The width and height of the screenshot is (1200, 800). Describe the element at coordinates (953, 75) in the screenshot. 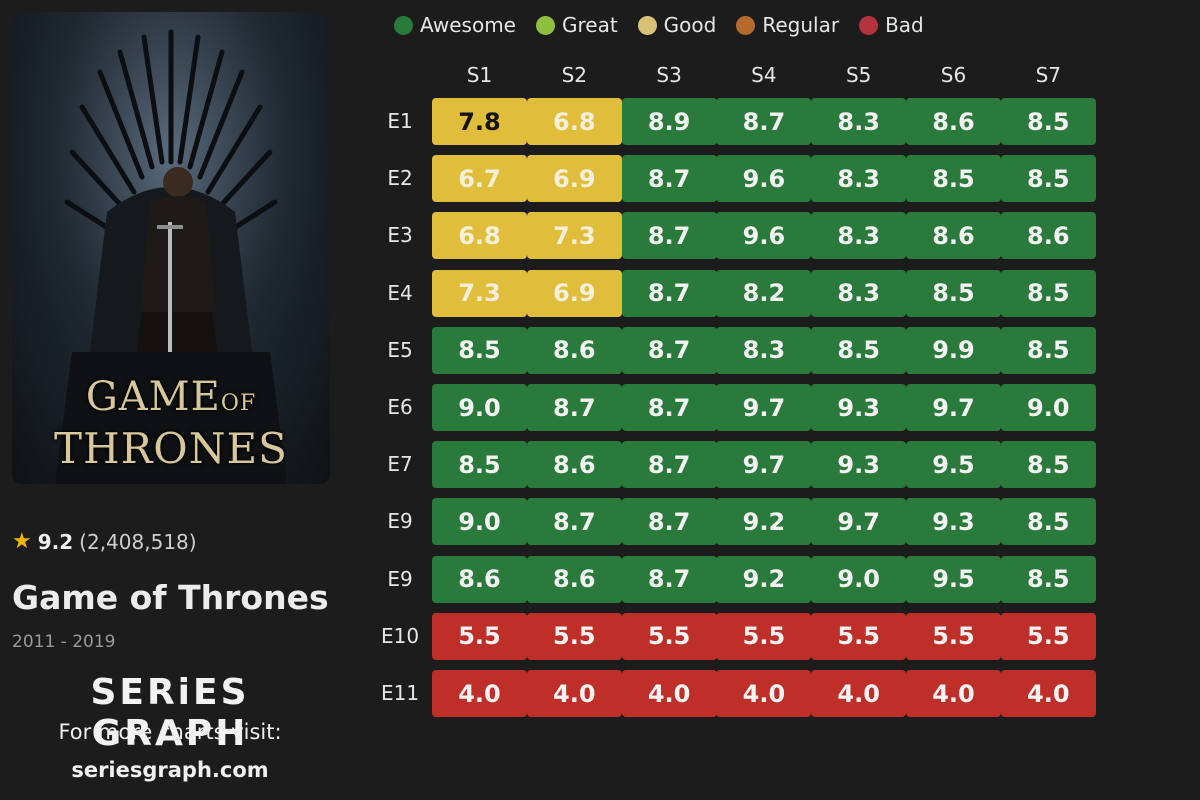

I see `column-header-s6: S6` at that location.